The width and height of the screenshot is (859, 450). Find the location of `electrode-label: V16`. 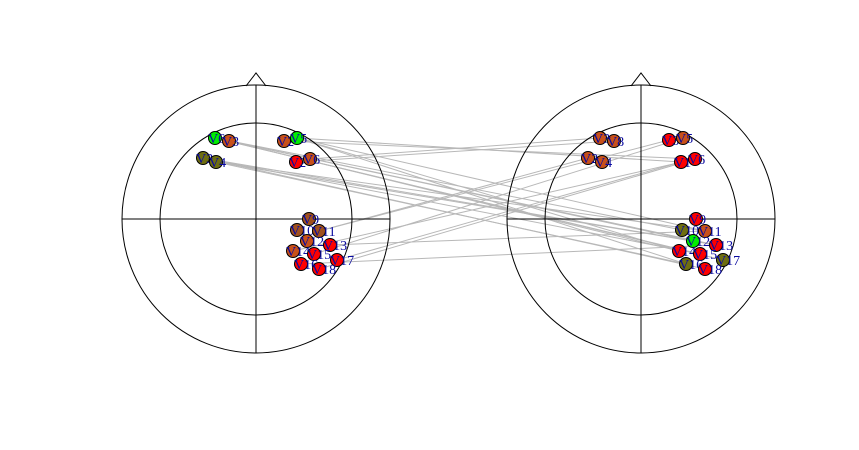

electrode-label: V16 is located at coordinates (691, 265).